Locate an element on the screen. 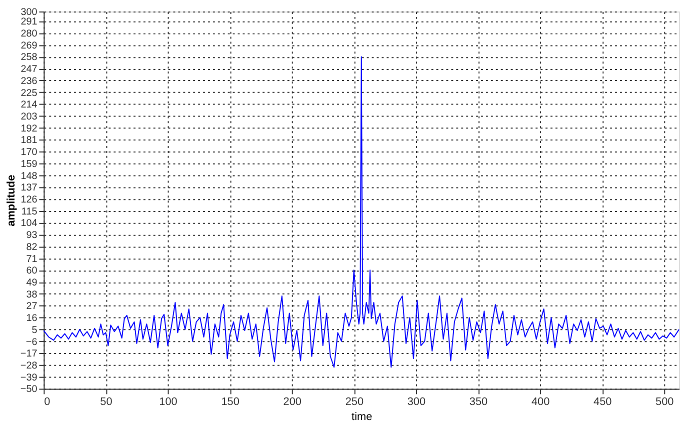 This screenshot has height=422, width=685. y-tick-label: 93 is located at coordinates (32, 236).